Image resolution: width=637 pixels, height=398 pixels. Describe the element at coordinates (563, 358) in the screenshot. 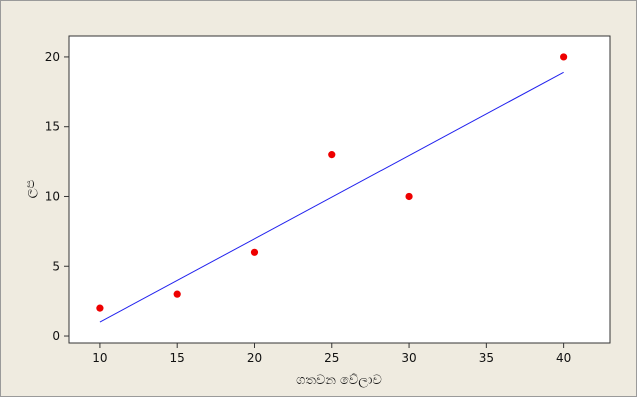

I see `x-tick-label: 40` at that location.